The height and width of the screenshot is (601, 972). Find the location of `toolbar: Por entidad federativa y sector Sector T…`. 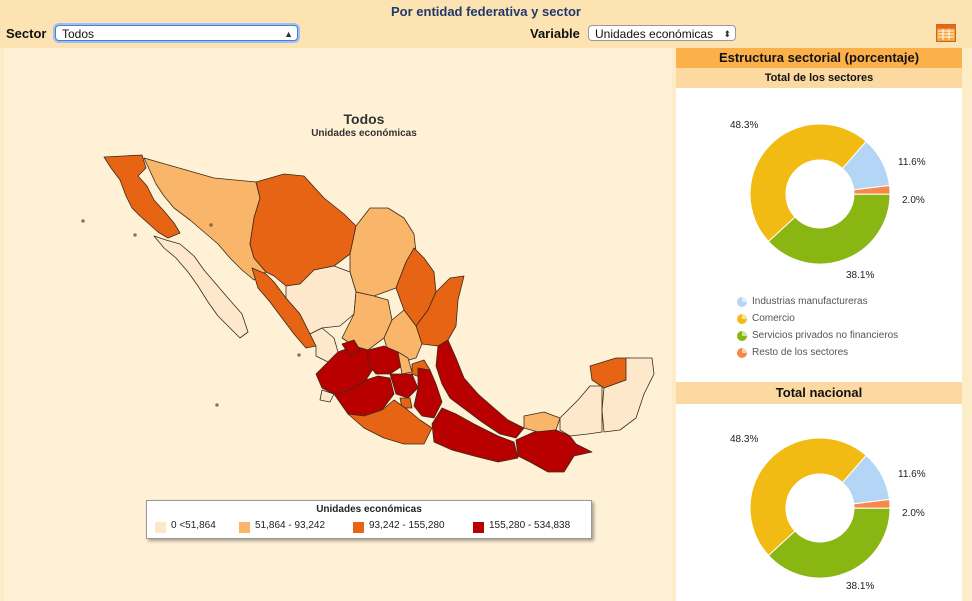

toolbar: Por entidad federativa y sector Sector T… is located at coordinates (486, 24).